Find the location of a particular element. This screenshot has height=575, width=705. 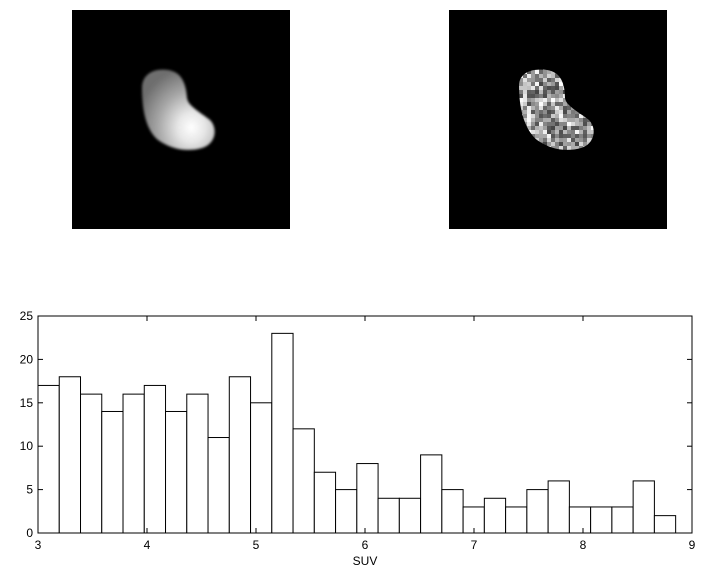

y-tick-label: 5 is located at coordinates (29, 490).